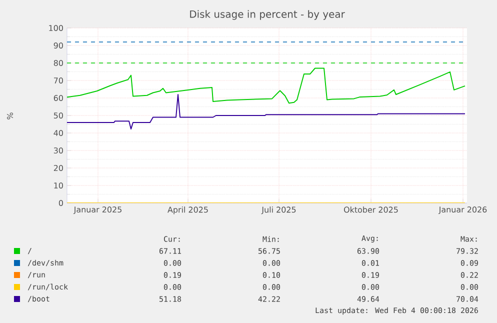 The image size is (497, 323). What do you see at coordinates (267, 15) in the screenshot?
I see `chart-title: Disk usage in percent - by year` at bounding box center [267, 15].